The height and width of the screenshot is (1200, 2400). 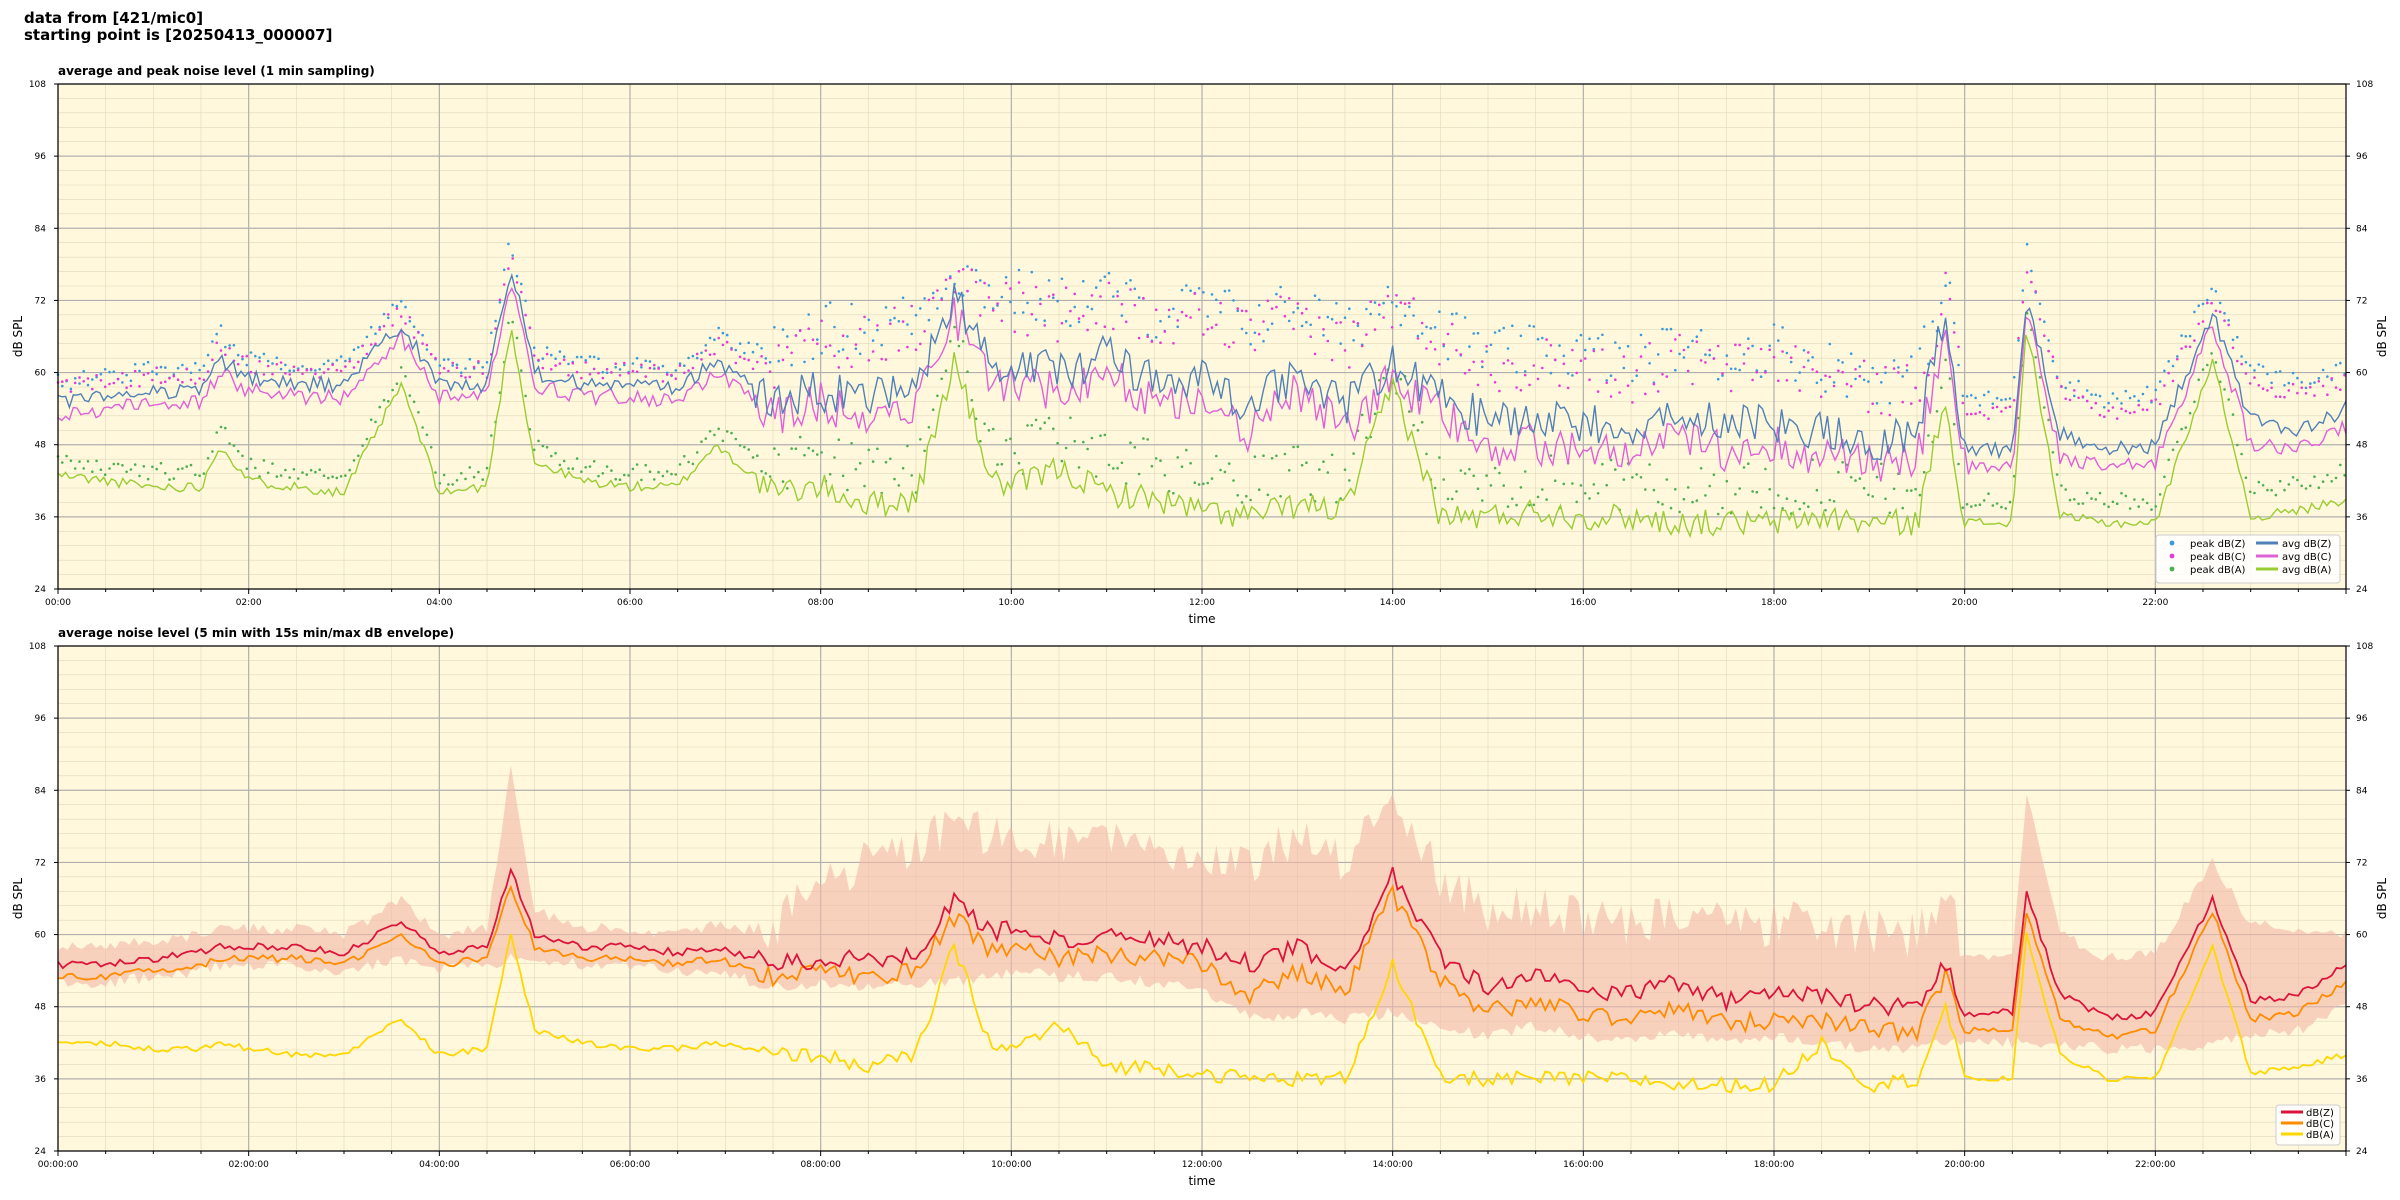 What do you see at coordinates (1202, 1165) in the screenshot?
I see `x-tick-label: 12:00:00` at bounding box center [1202, 1165].